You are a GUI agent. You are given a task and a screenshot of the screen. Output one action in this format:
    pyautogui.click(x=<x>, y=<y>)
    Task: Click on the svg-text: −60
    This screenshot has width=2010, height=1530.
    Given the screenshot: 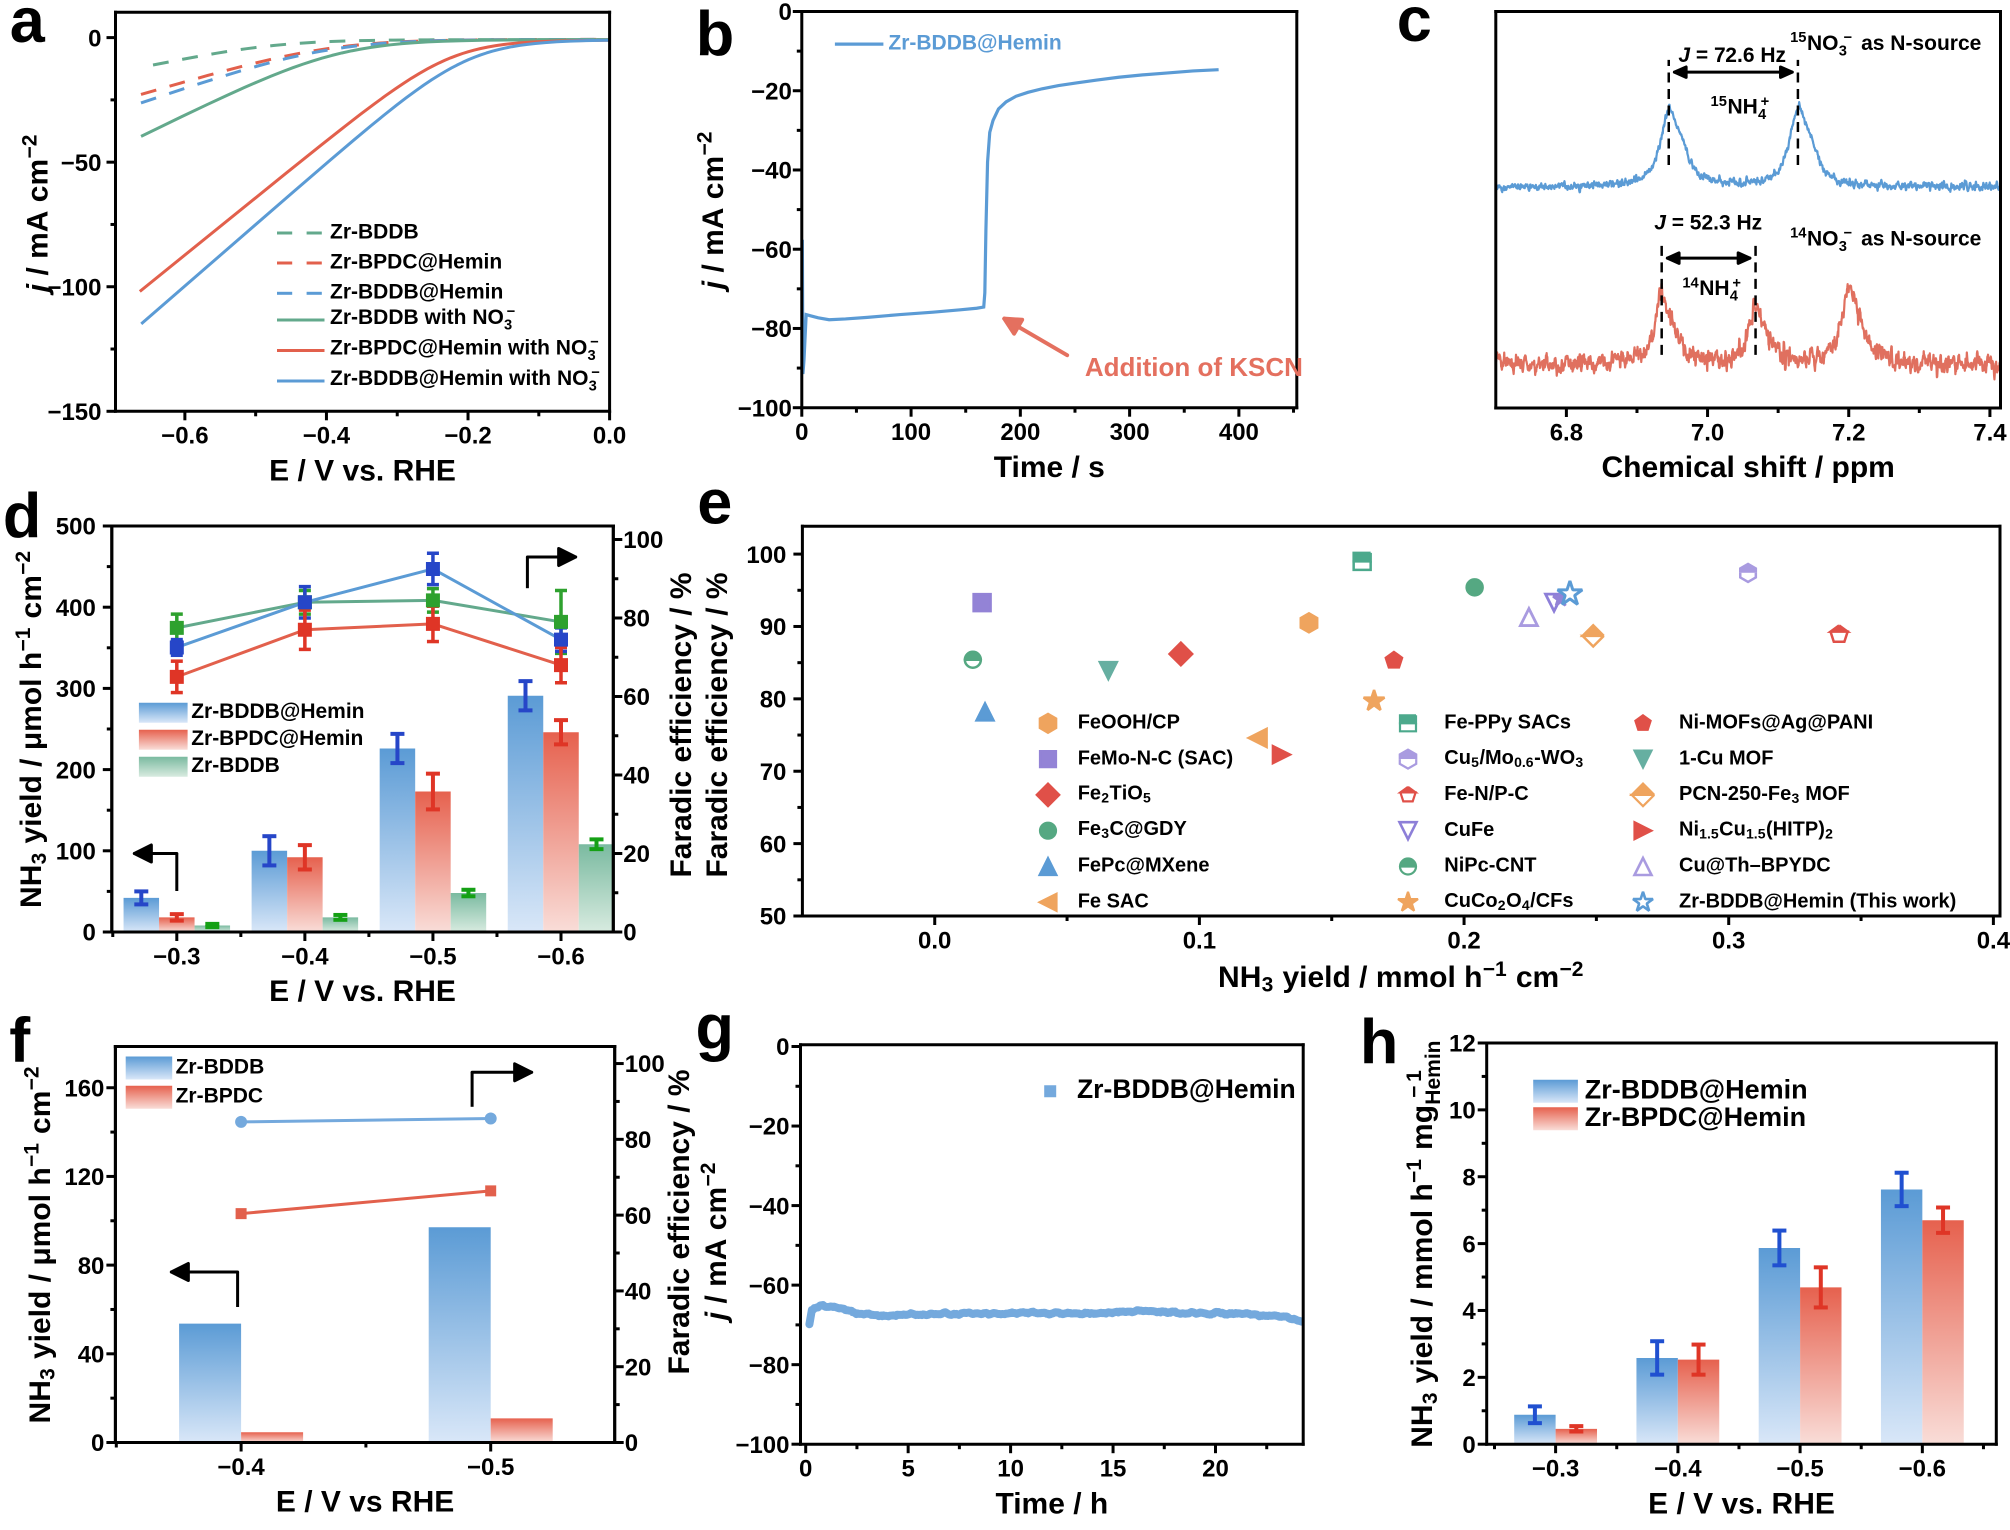 What is the action you would take?
    pyautogui.click(x=771, y=250)
    